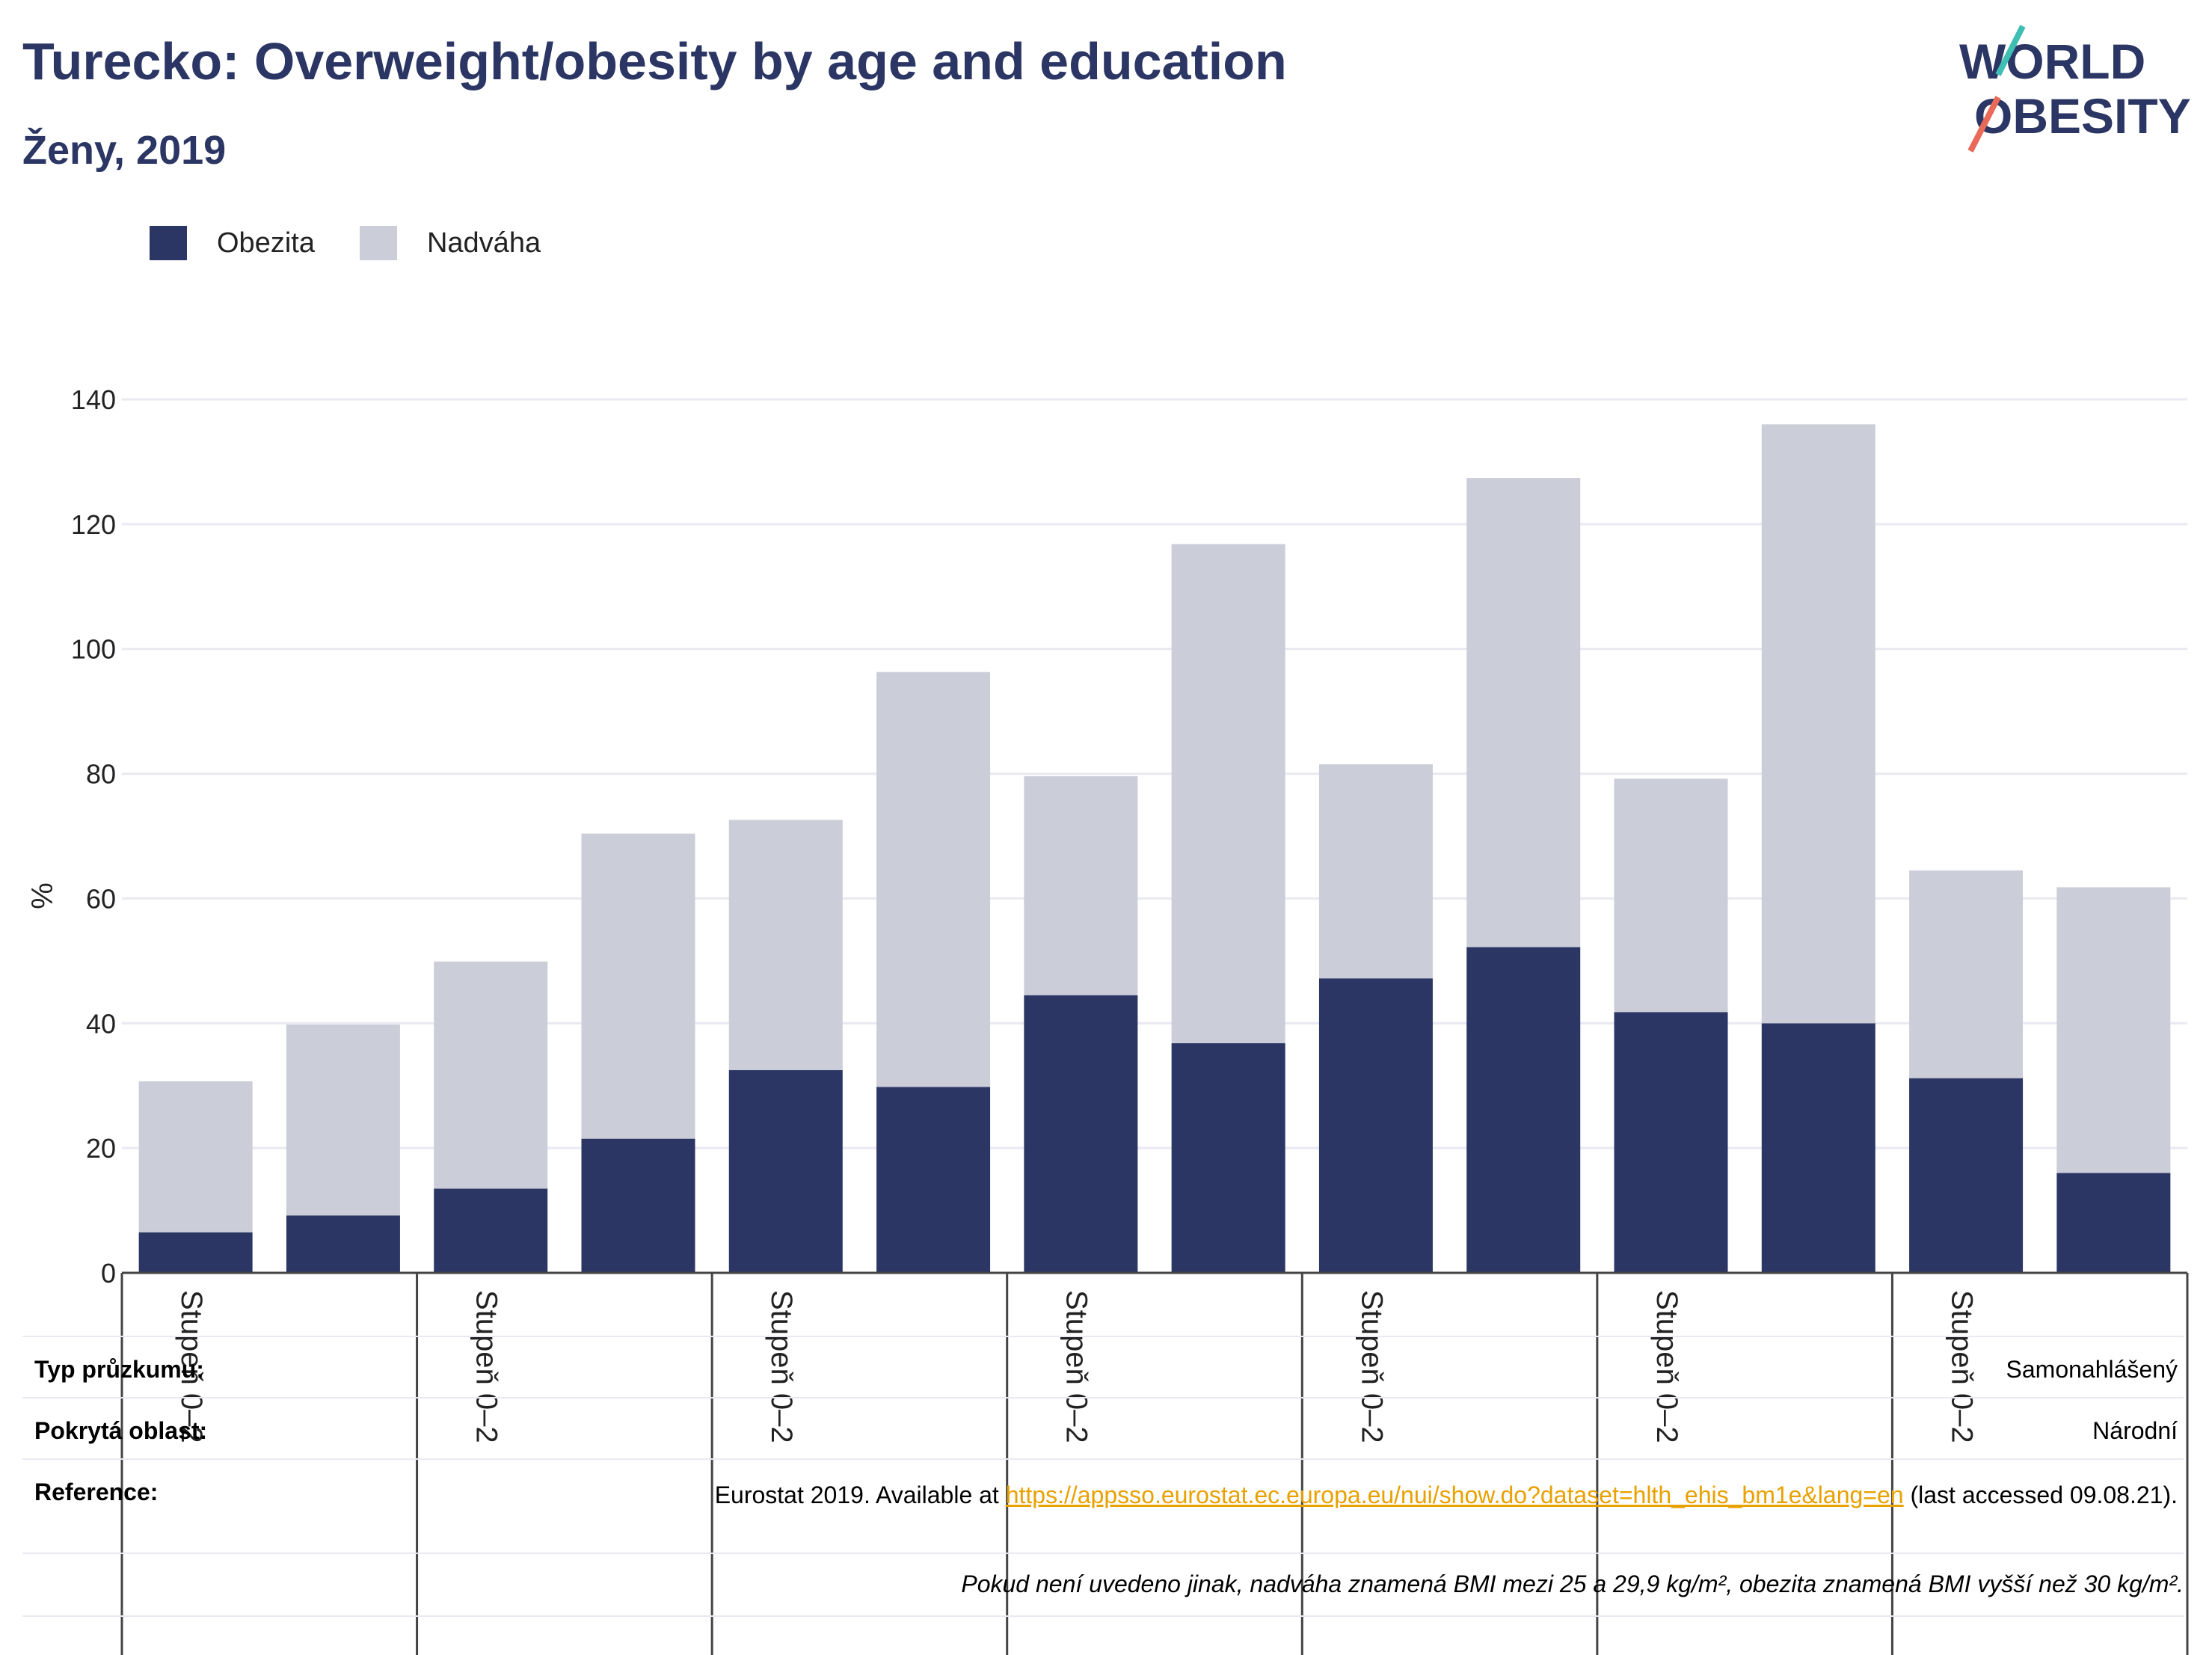  What do you see at coordinates (42, 895) in the screenshot?
I see `y-axis-label: %` at bounding box center [42, 895].